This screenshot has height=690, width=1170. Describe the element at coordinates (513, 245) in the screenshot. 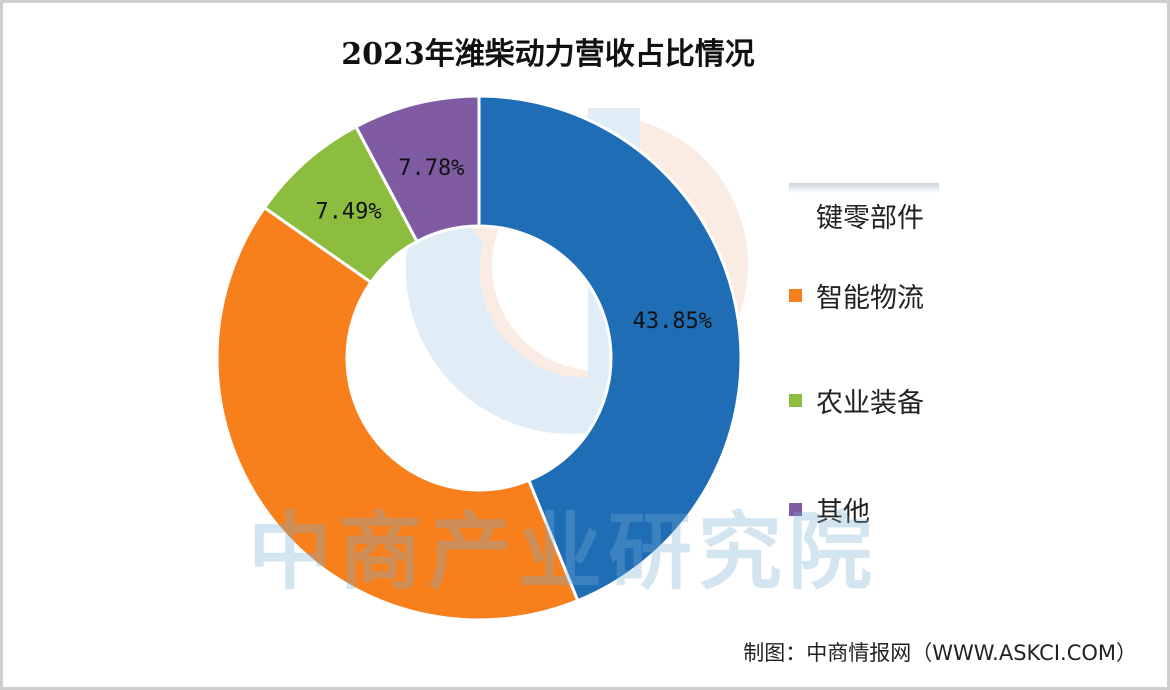

I see `slice-labels: 43.85% 7.49% 7.78%` at that location.